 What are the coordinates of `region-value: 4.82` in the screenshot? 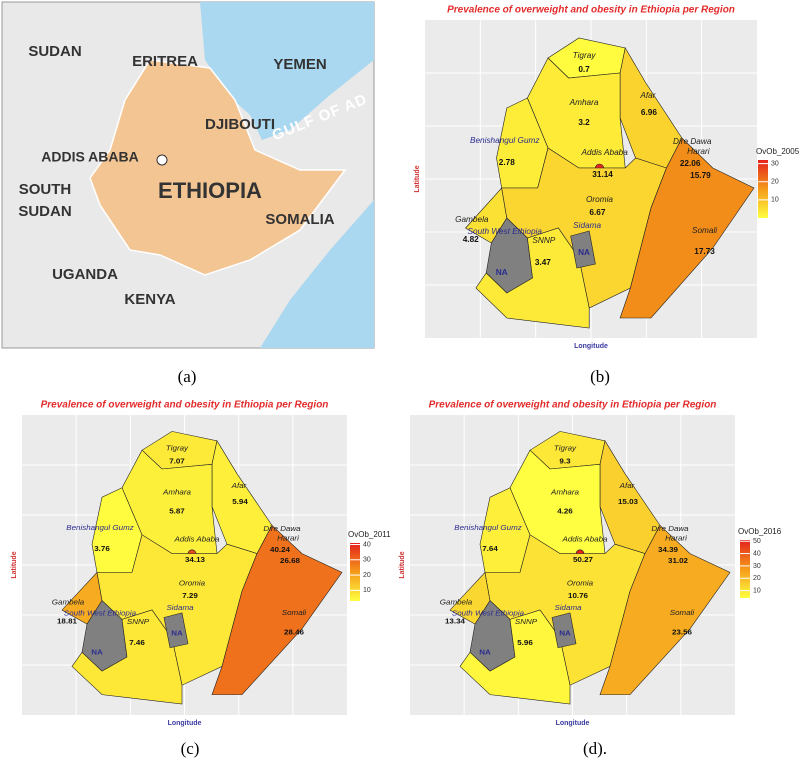 It's located at (471, 239).